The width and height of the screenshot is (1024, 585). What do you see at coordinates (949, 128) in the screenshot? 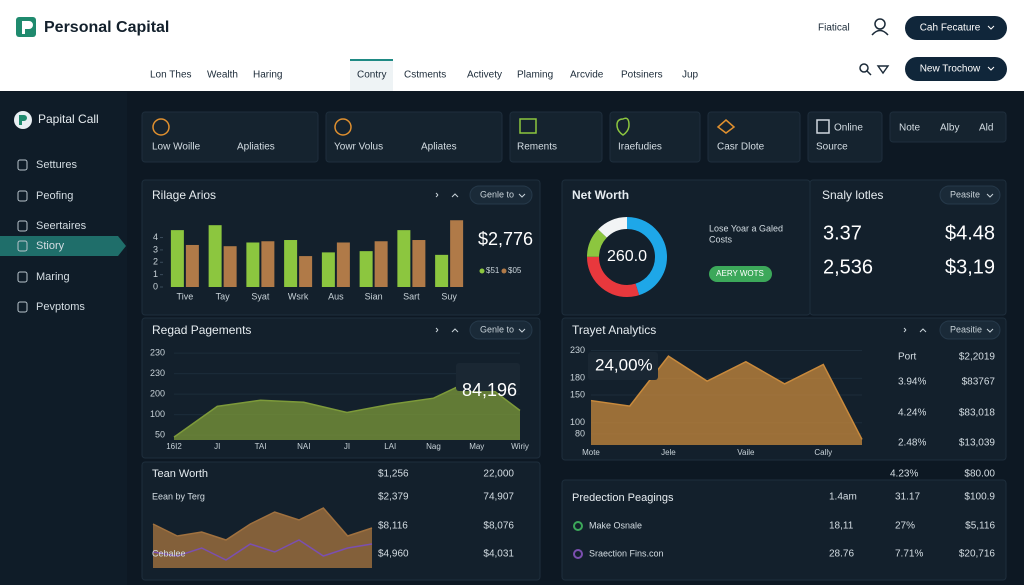
I see `tile-label: Alby` at bounding box center [949, 128].